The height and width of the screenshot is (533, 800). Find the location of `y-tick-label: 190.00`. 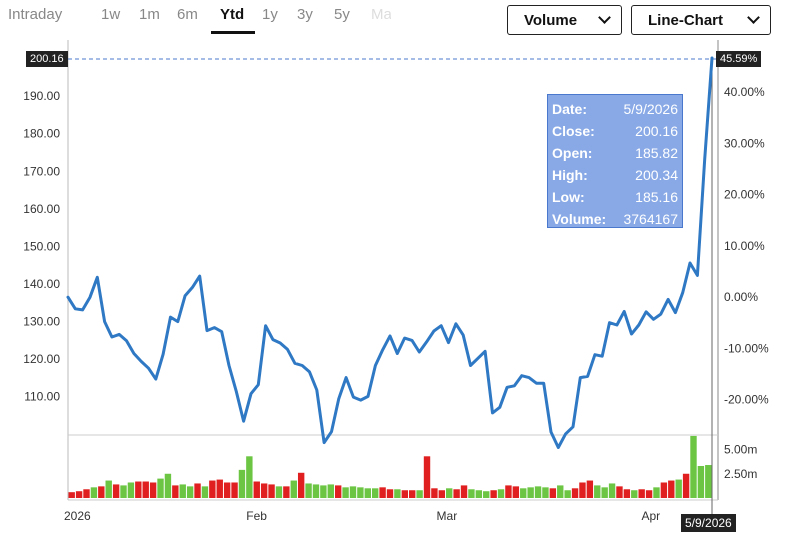

y-tick-label: 190.00 is located at coordinates (41, 96).